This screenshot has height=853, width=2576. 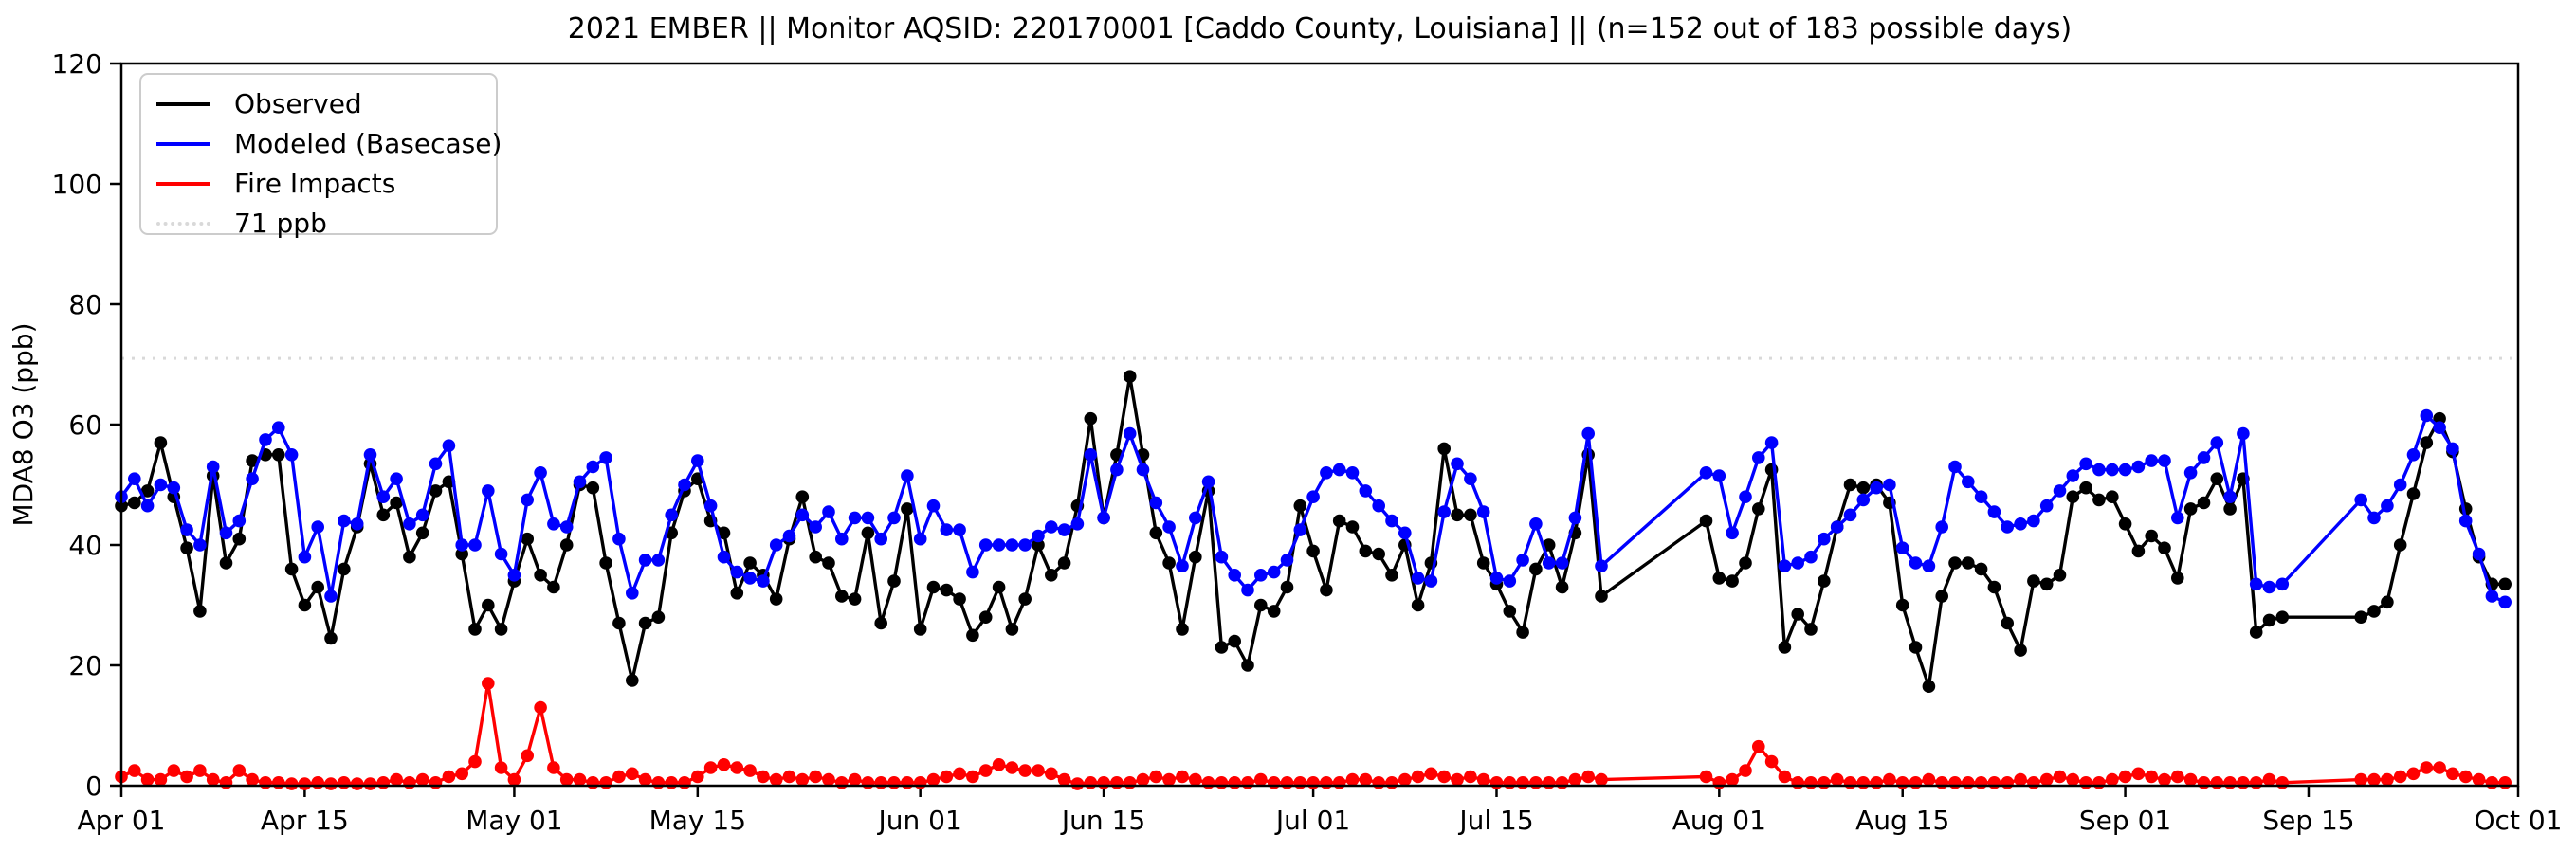 What do you see at coordinates (514, 820) in the screenshot?
I see `x-tick-label: May 01` at bounding box center [514, 820].